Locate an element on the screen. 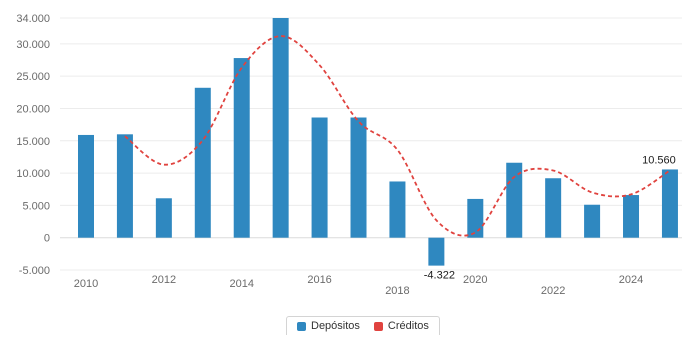  x-axis-ticks: 2010 2012 2014 2016 2018 2020 2022 2024 is located at coordinates (359, 285).